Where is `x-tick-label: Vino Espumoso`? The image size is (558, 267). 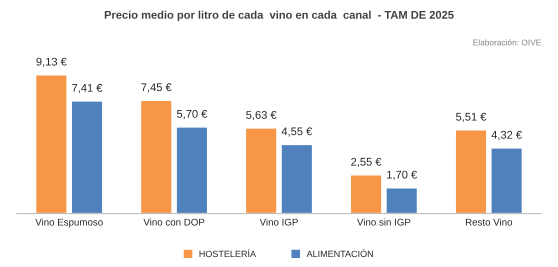 x-tick-label: Vino Espumoso is located at coordinates (69, 223).